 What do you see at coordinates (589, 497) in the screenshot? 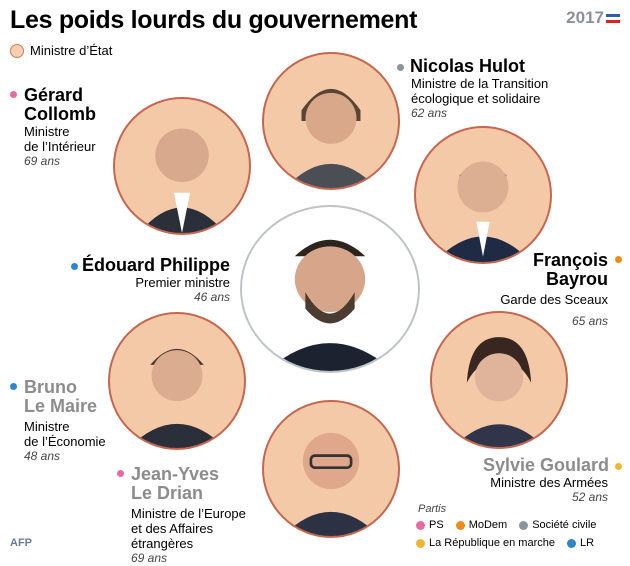
I see `minister-age: 52 ans` at bounding box center [589, 497].